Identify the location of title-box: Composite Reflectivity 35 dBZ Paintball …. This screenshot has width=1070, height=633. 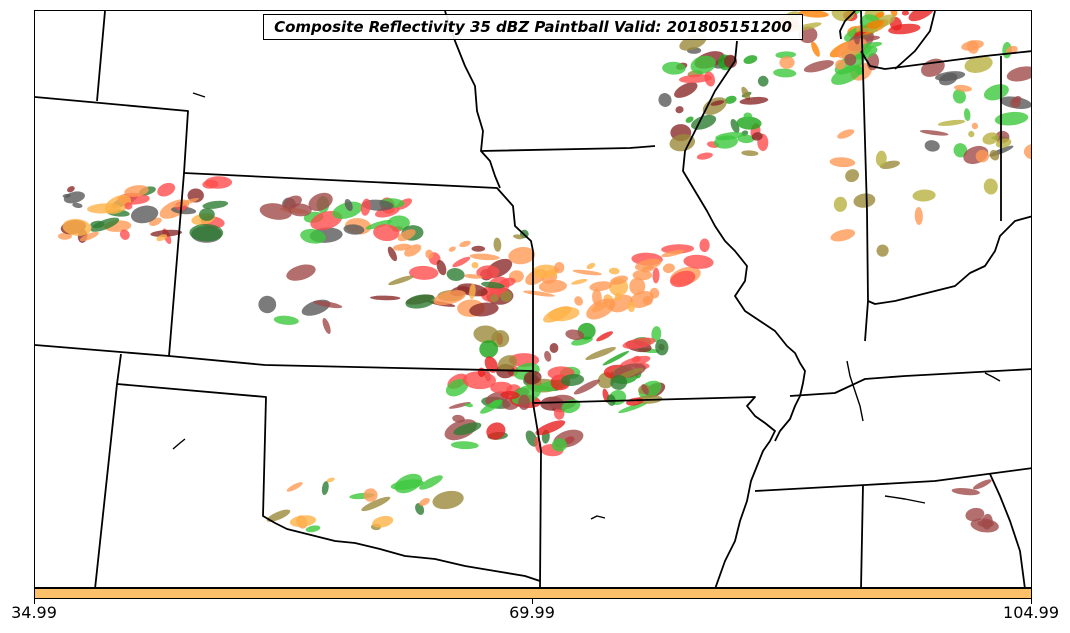
(533, 27).